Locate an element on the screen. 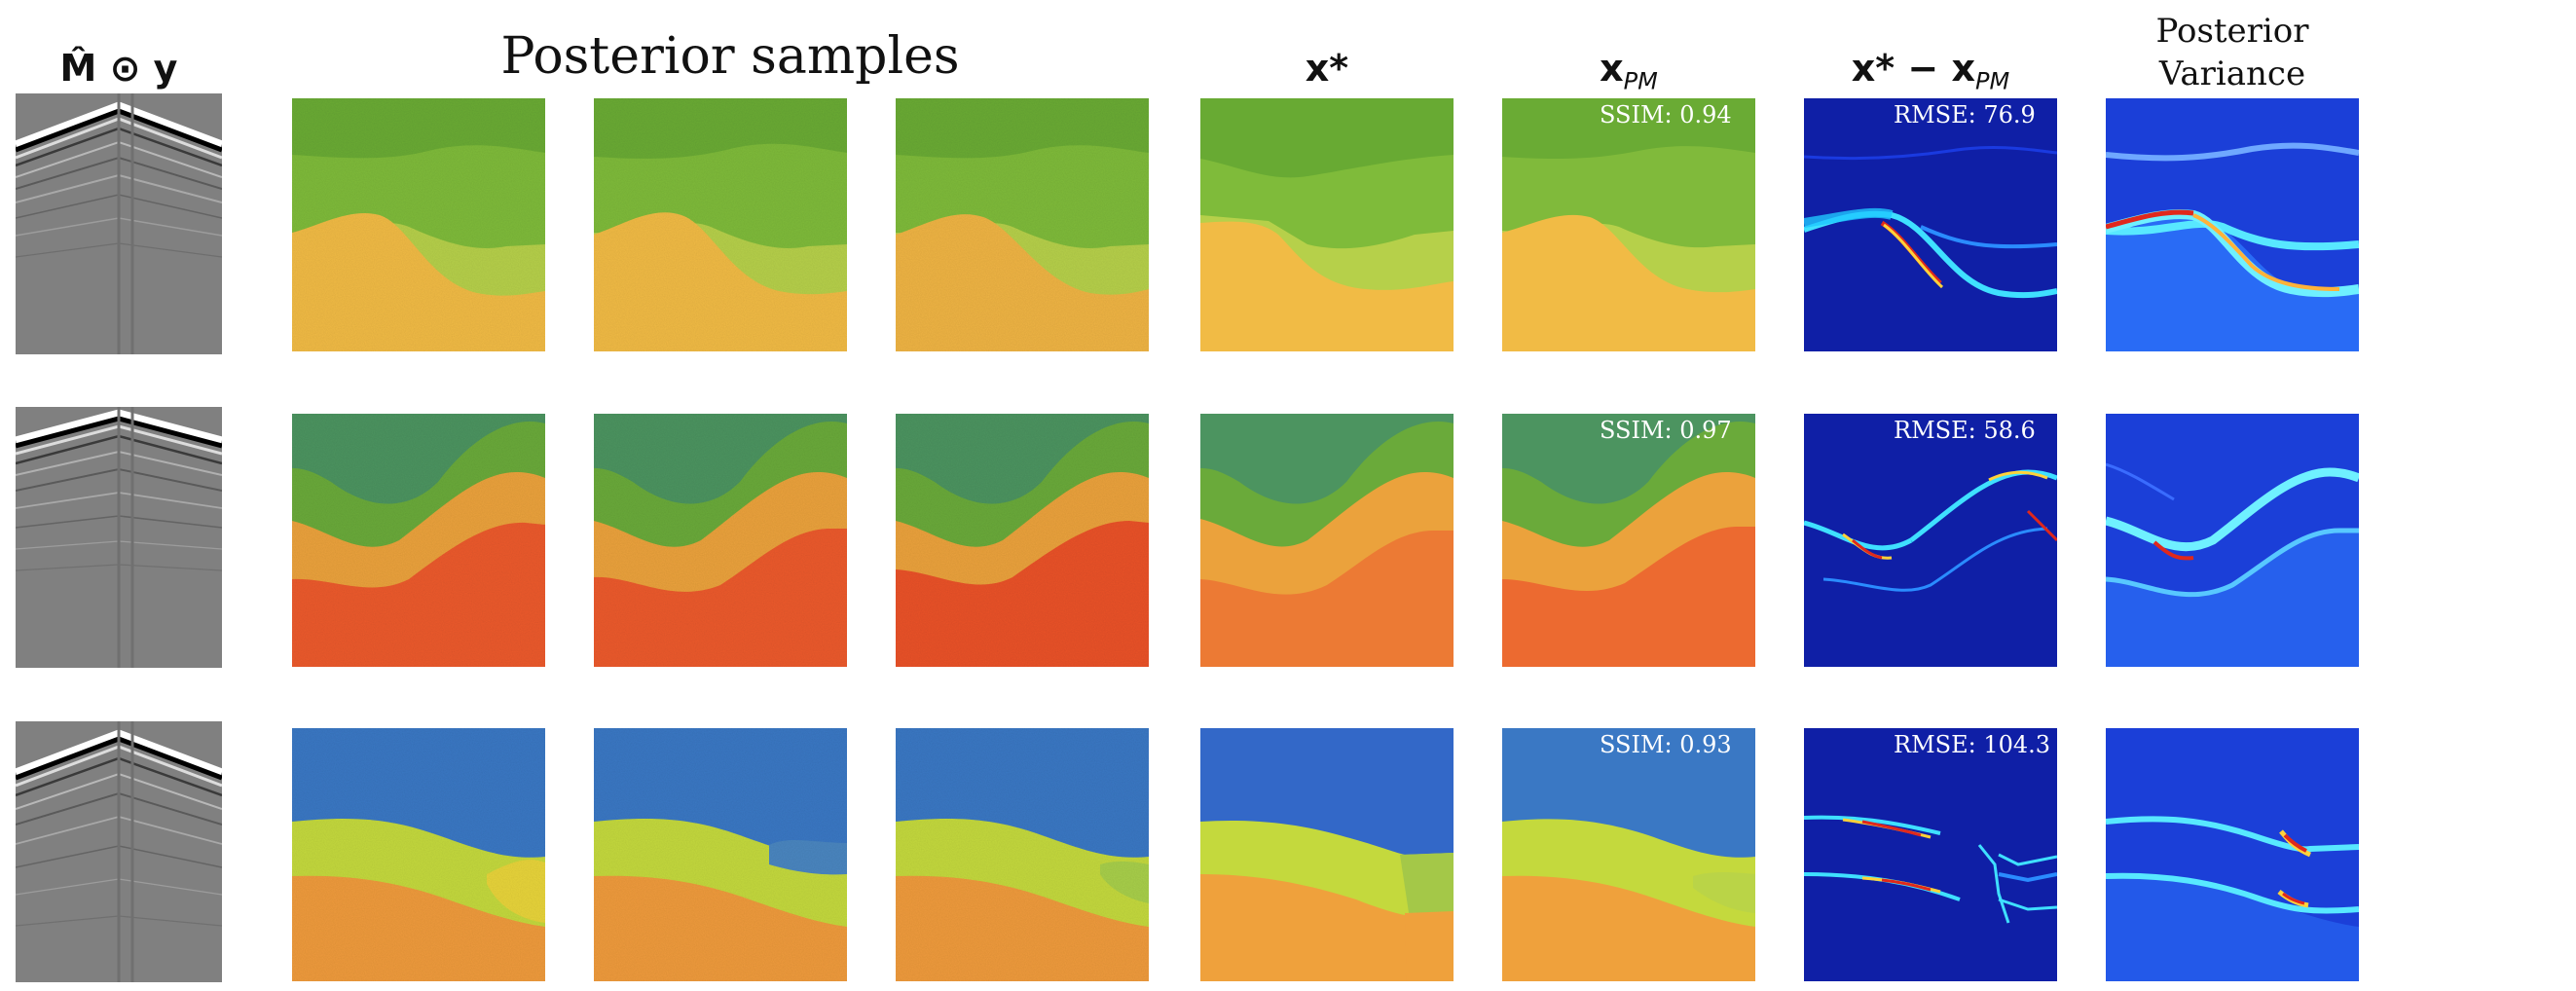  posterior-samples-header: Posterior samples is located at coordinates (730, 56).